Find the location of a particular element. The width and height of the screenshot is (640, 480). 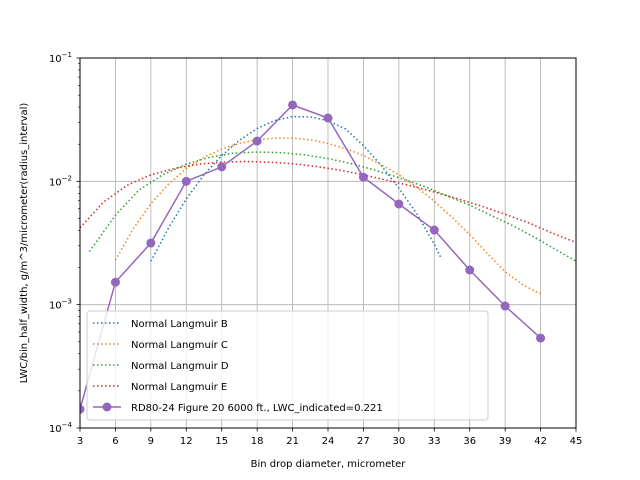

legend-item: Normal Langmuir C is located at coordinates (160, 345).